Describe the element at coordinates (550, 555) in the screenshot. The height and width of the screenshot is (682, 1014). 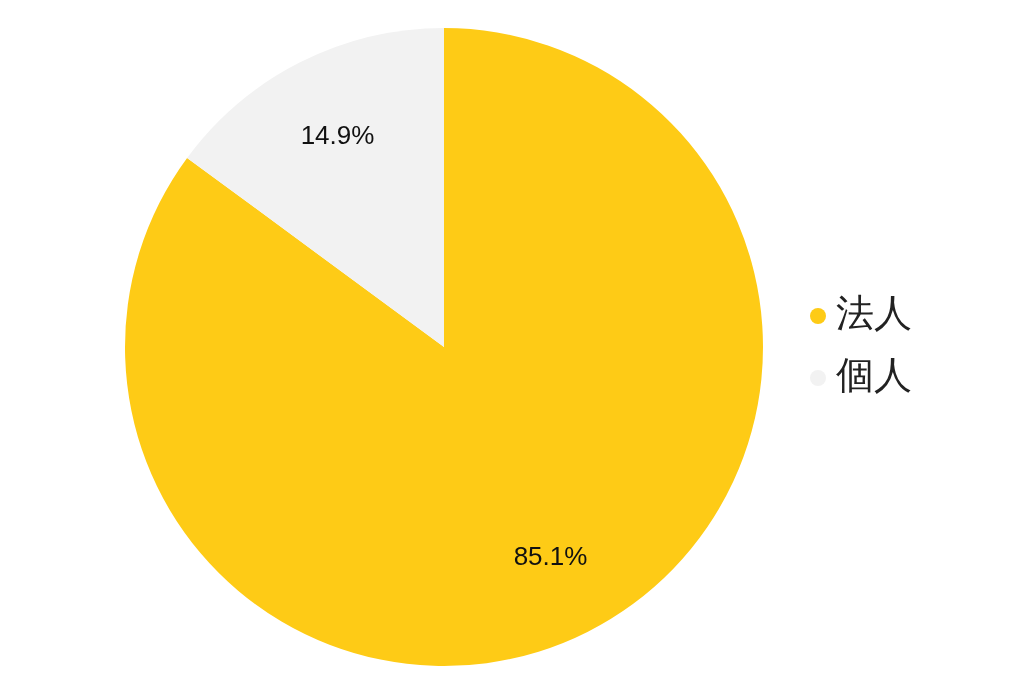
I see `data-label: 85.1%` at that location.